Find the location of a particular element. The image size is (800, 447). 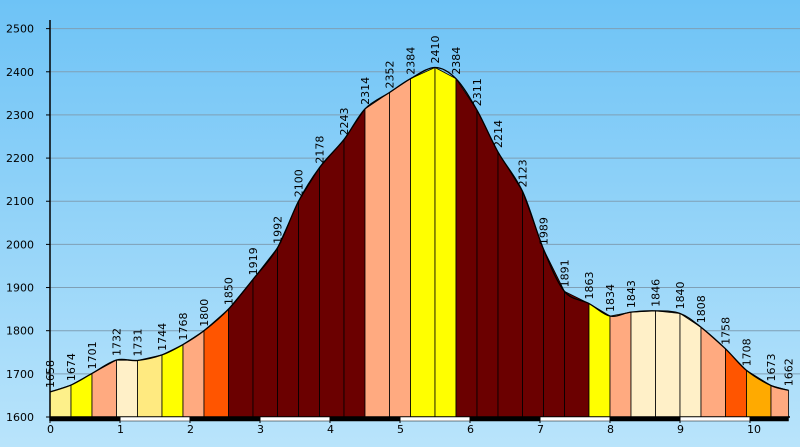

data-label-16: 2384 is located at coordinates (411, 61).